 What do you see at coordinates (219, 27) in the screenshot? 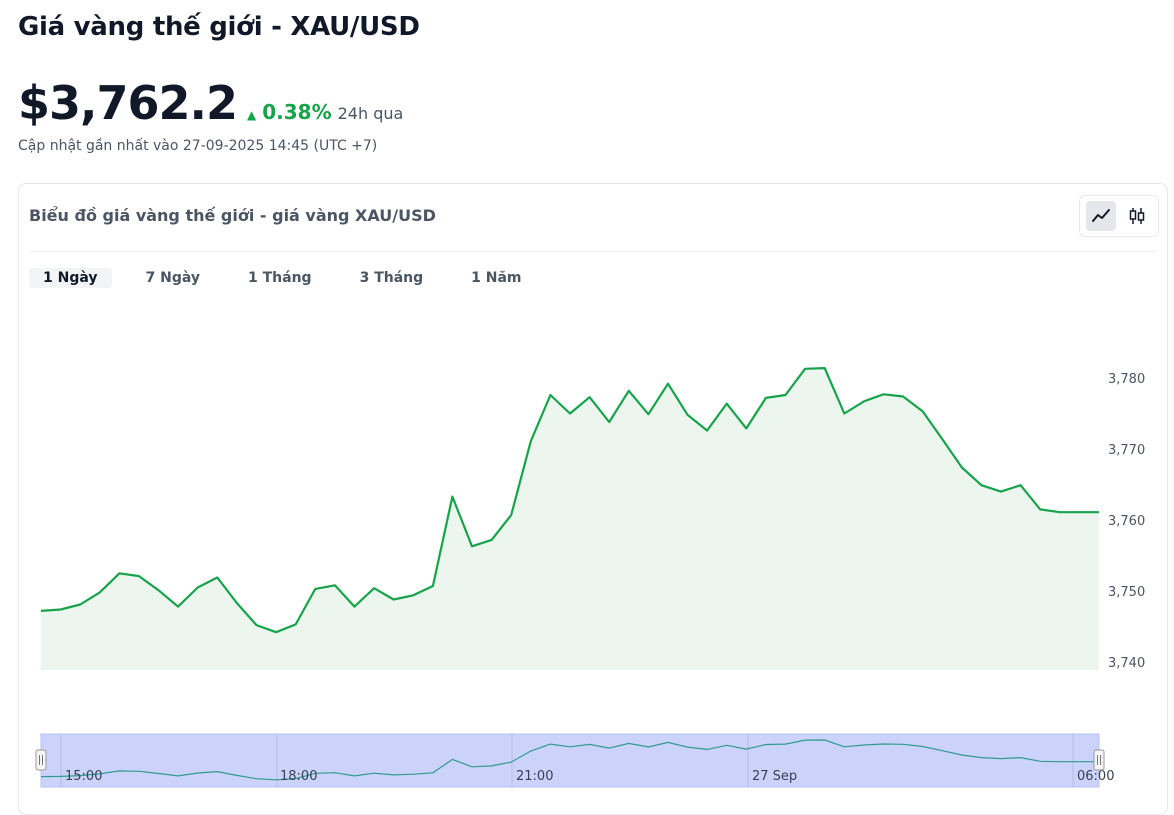
I see `page-title: Giá vàng thế giới - XAU/USD` at bounding box center [219, 27].